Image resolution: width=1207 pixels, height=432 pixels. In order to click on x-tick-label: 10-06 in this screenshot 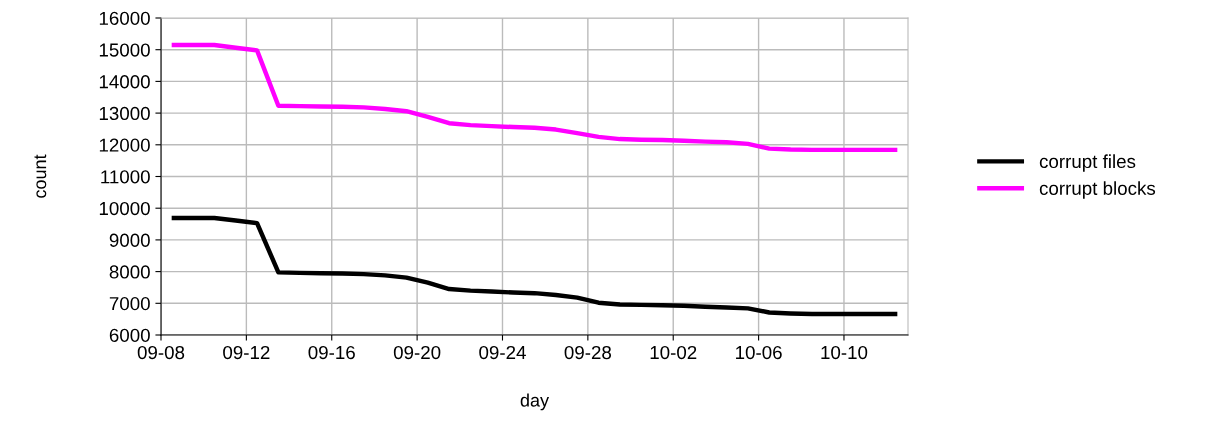, I will do `click(759, 352)`.